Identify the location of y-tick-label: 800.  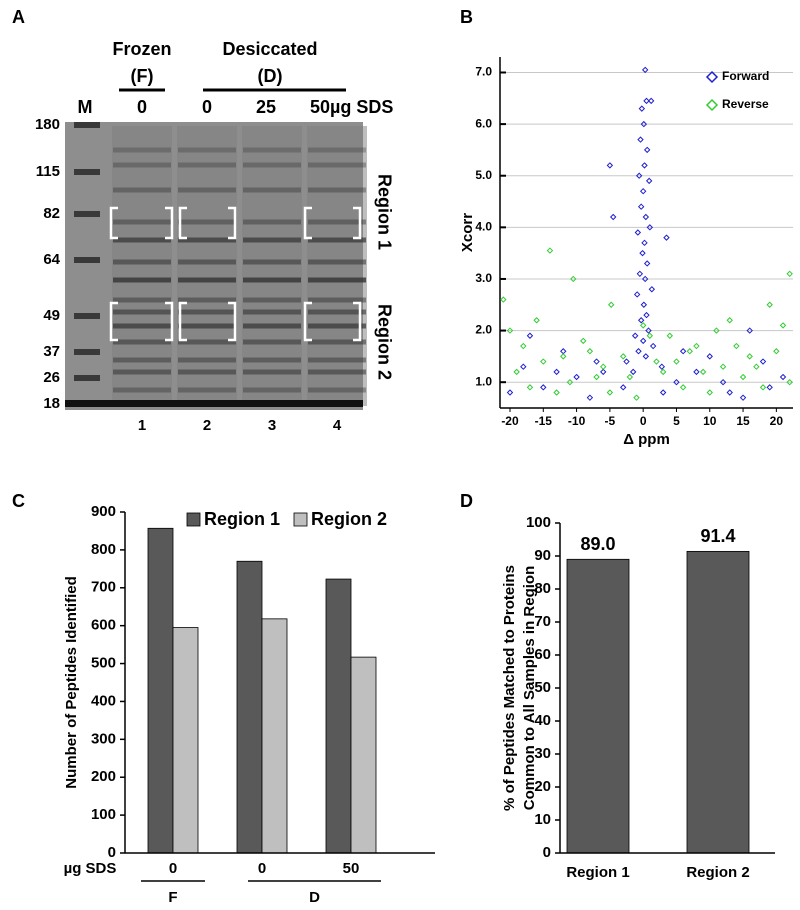
(103, 549).